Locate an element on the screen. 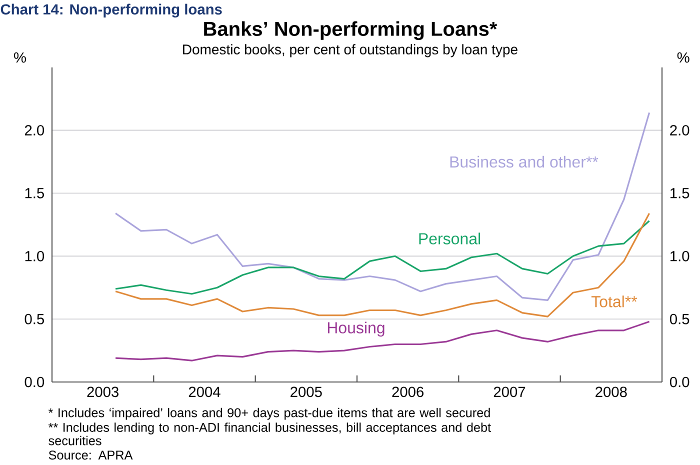 The width and height of the screenshot is (700, 465). y2-tick-label: 0.0 is located at coordinates (680, 382).